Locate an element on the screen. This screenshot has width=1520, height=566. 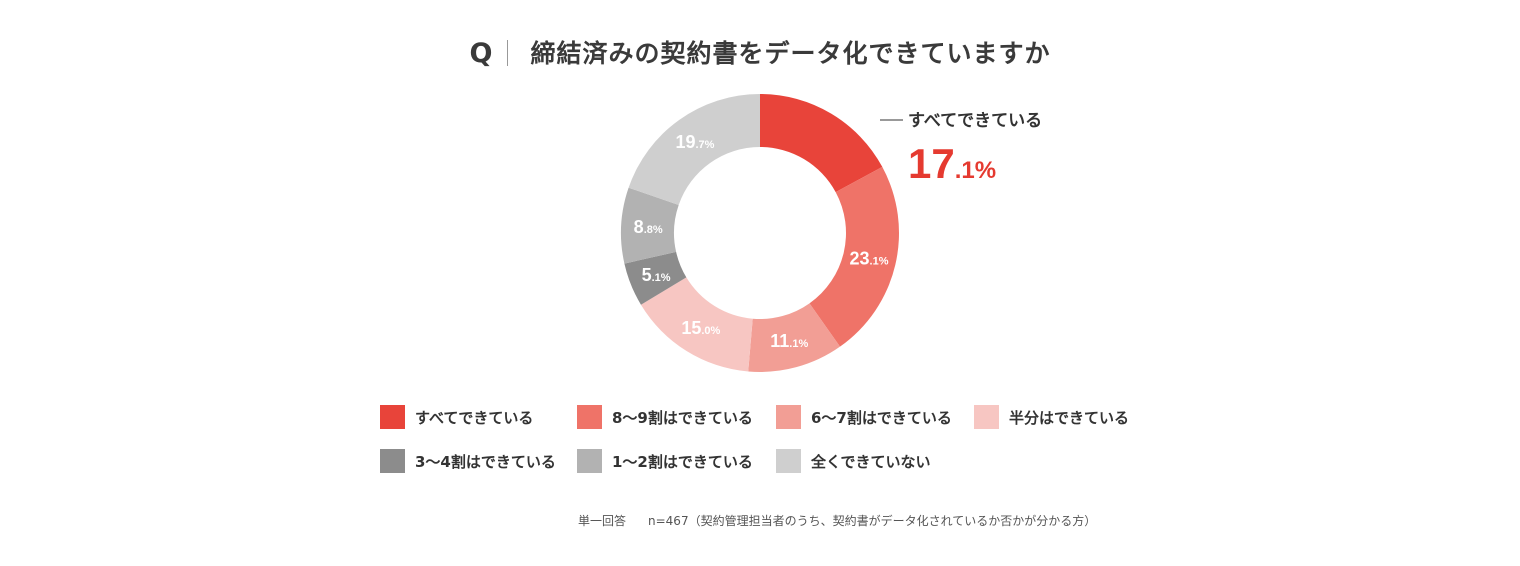
question-mark: Q is located at coordinates (481, 53).